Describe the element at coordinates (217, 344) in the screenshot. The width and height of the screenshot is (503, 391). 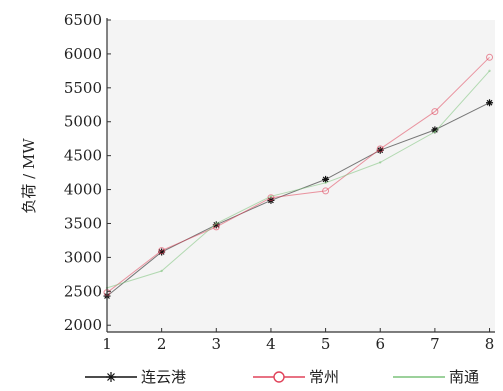
I see `x-tick-label: 3` at that location.